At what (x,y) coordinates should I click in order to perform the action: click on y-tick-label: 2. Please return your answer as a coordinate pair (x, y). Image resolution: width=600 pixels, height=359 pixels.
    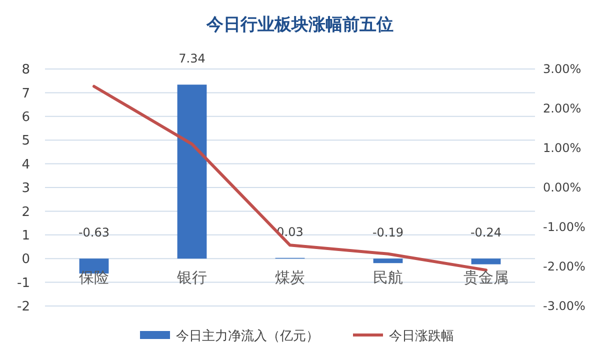
    Looking at the image, I should click on (26, 212).